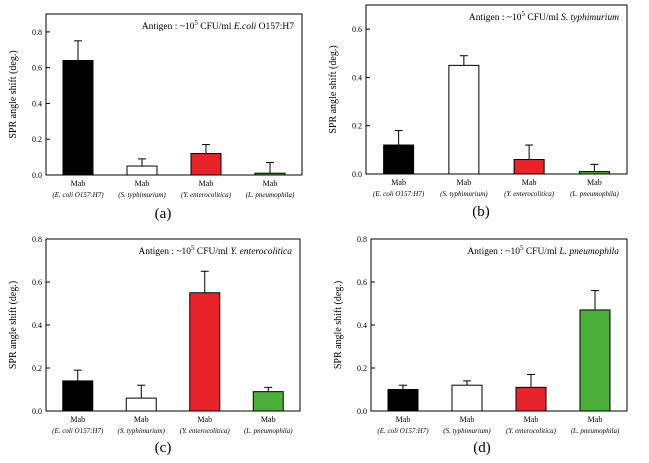 This screenshot has height=463, width=649. I want to click on antigen-annotation: Antigen : ~105 CFU/ml Y. enterocolitica, so click(215, 250).